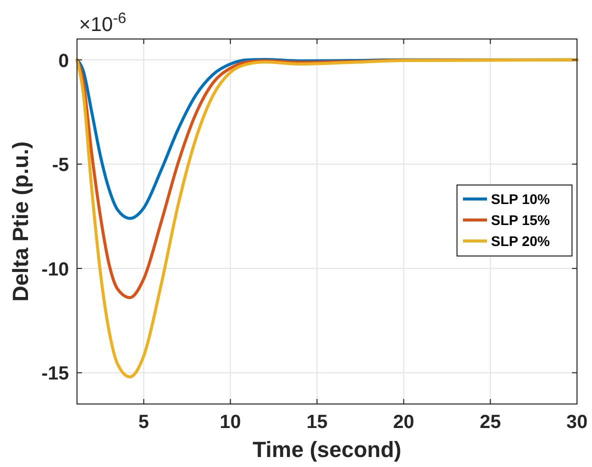 The height and width of the screenshot is (467, 592). Describe the element at coordinates (63, 61) in the screenshot. I see `y-tick-label: 0` at that location.